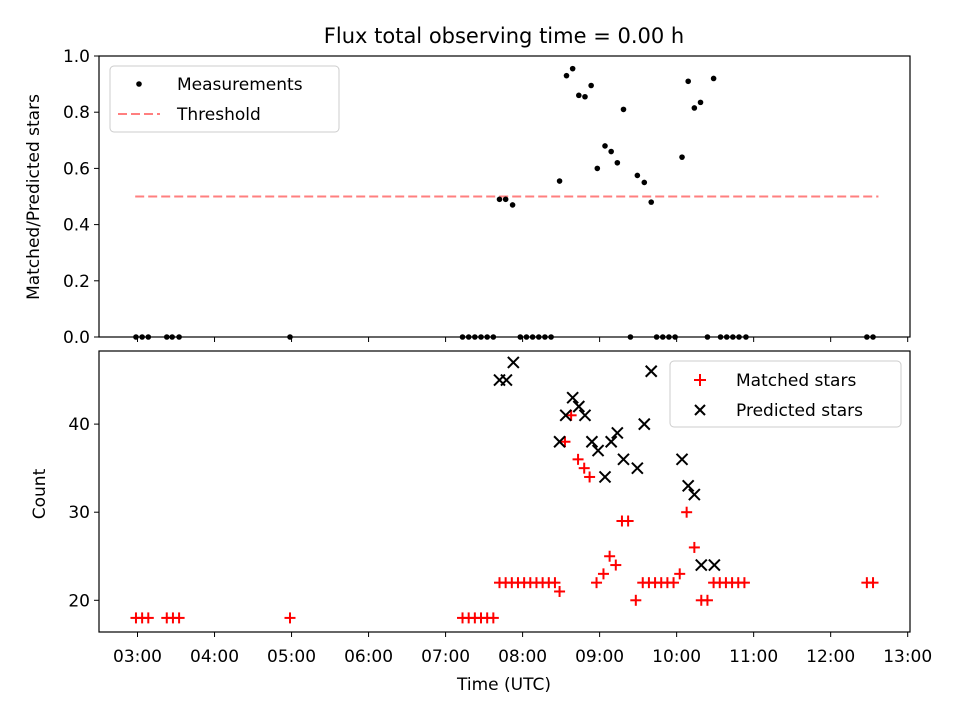  I want to click on x-tick-label: 10:00, so click(676, 657).